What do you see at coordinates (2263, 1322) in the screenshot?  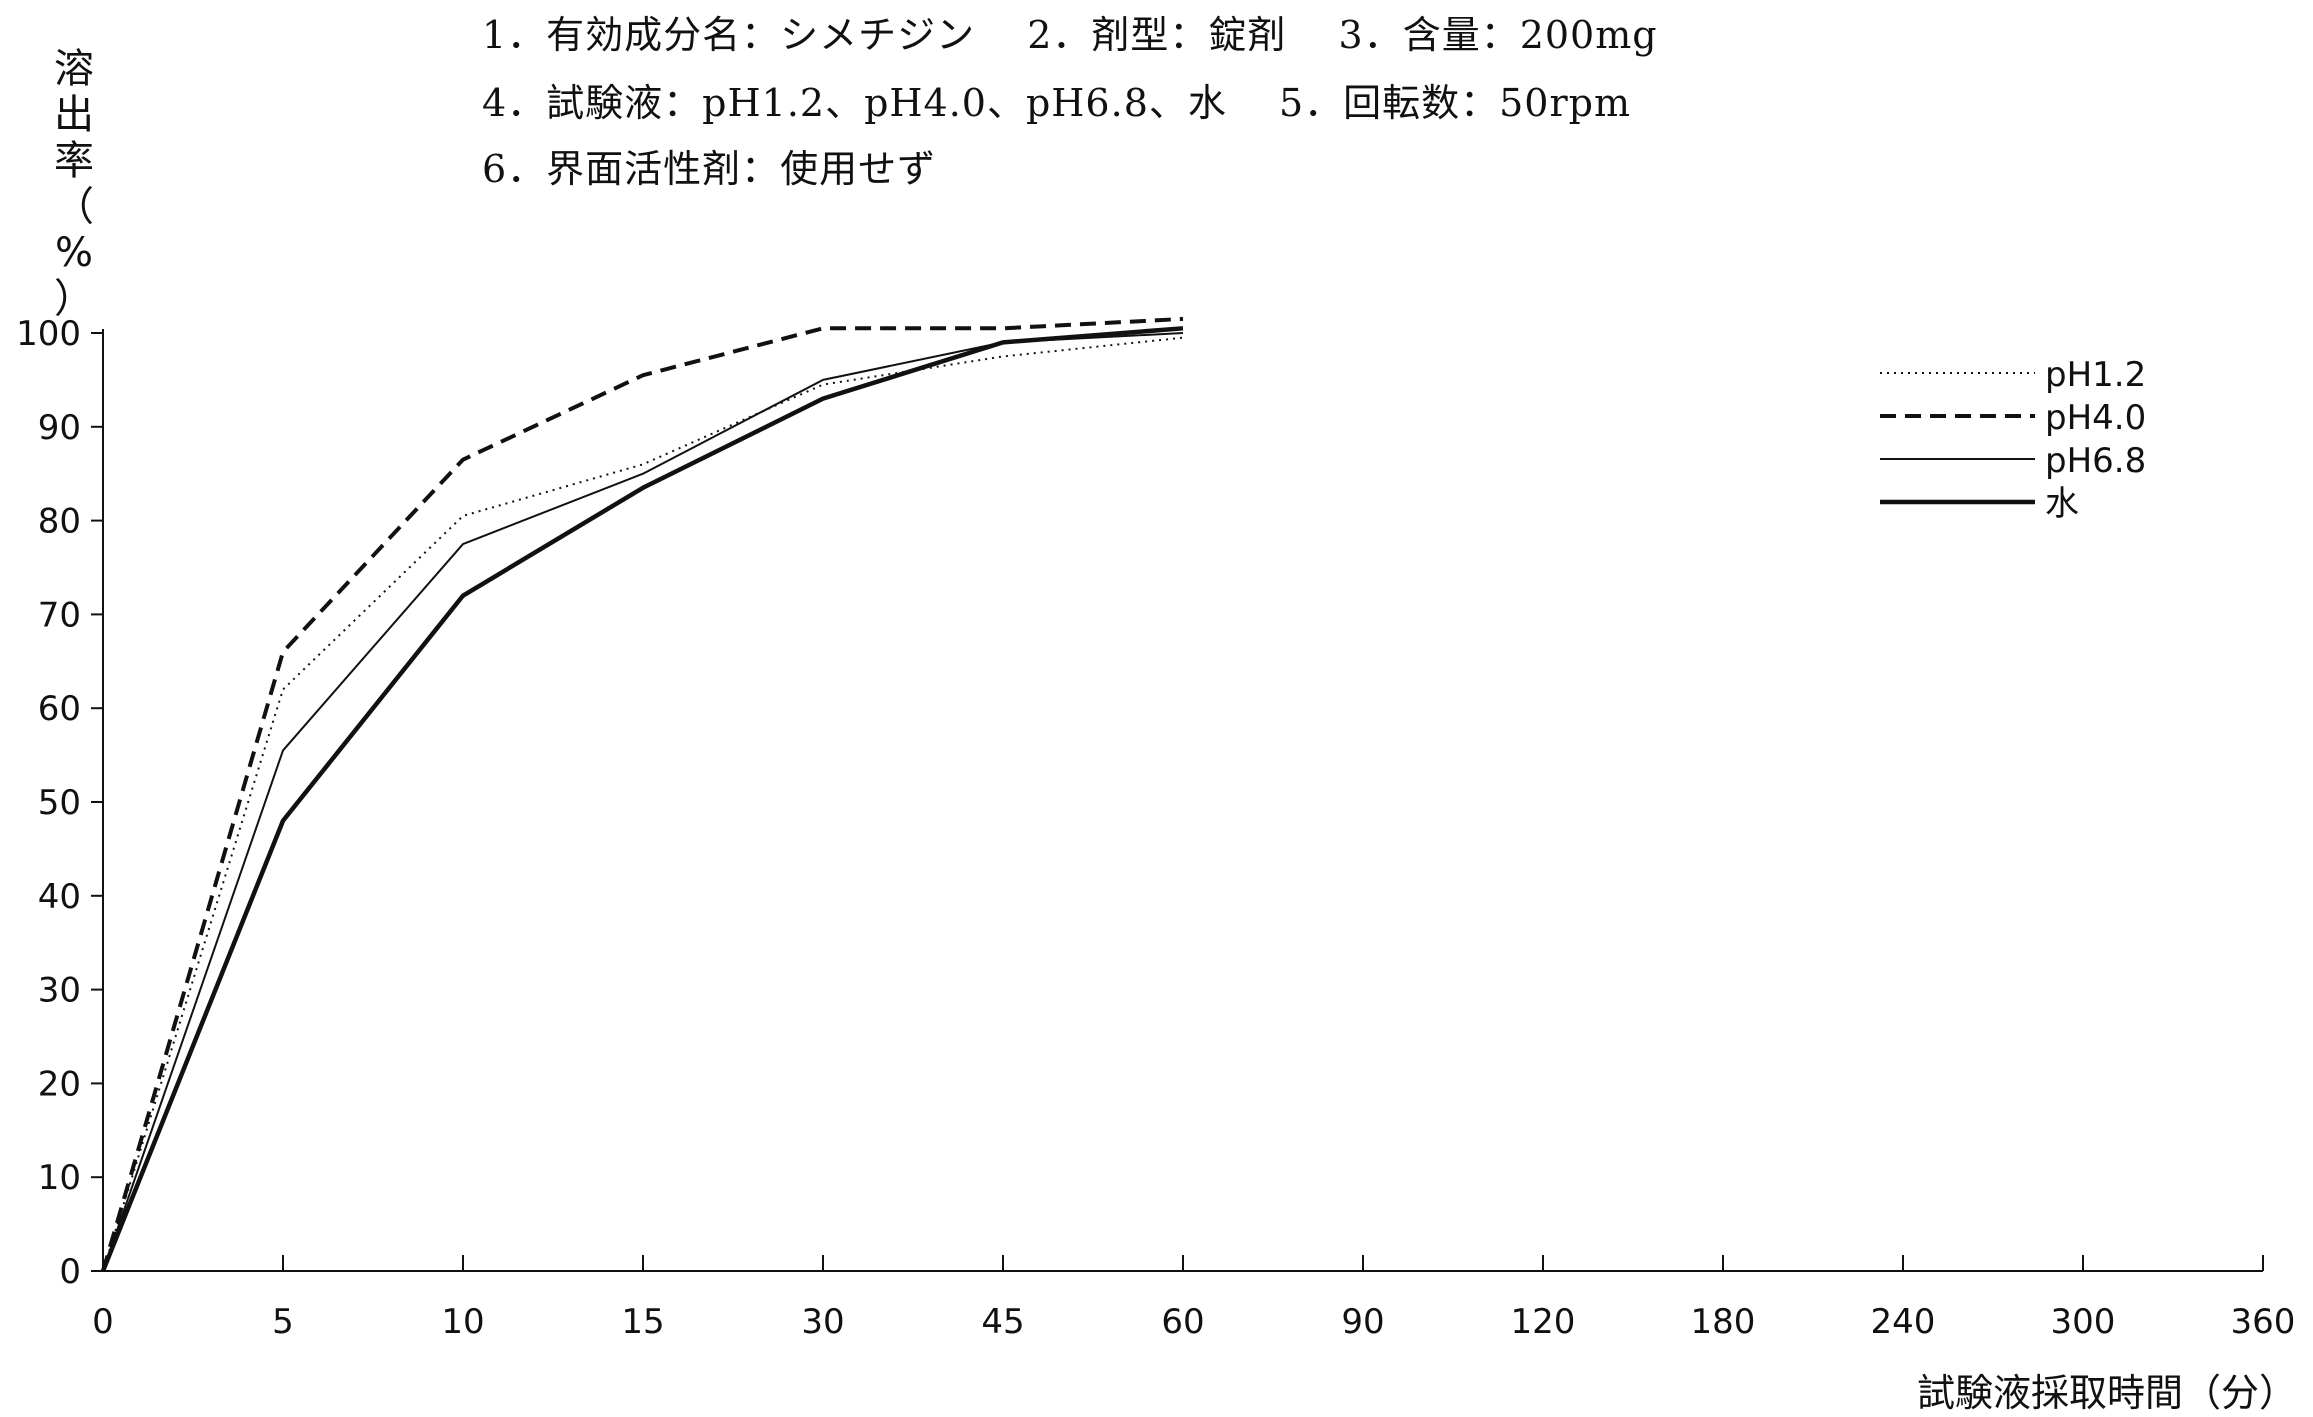 I see `x-tick-label: 360` at bounding box center [2263, 1322].